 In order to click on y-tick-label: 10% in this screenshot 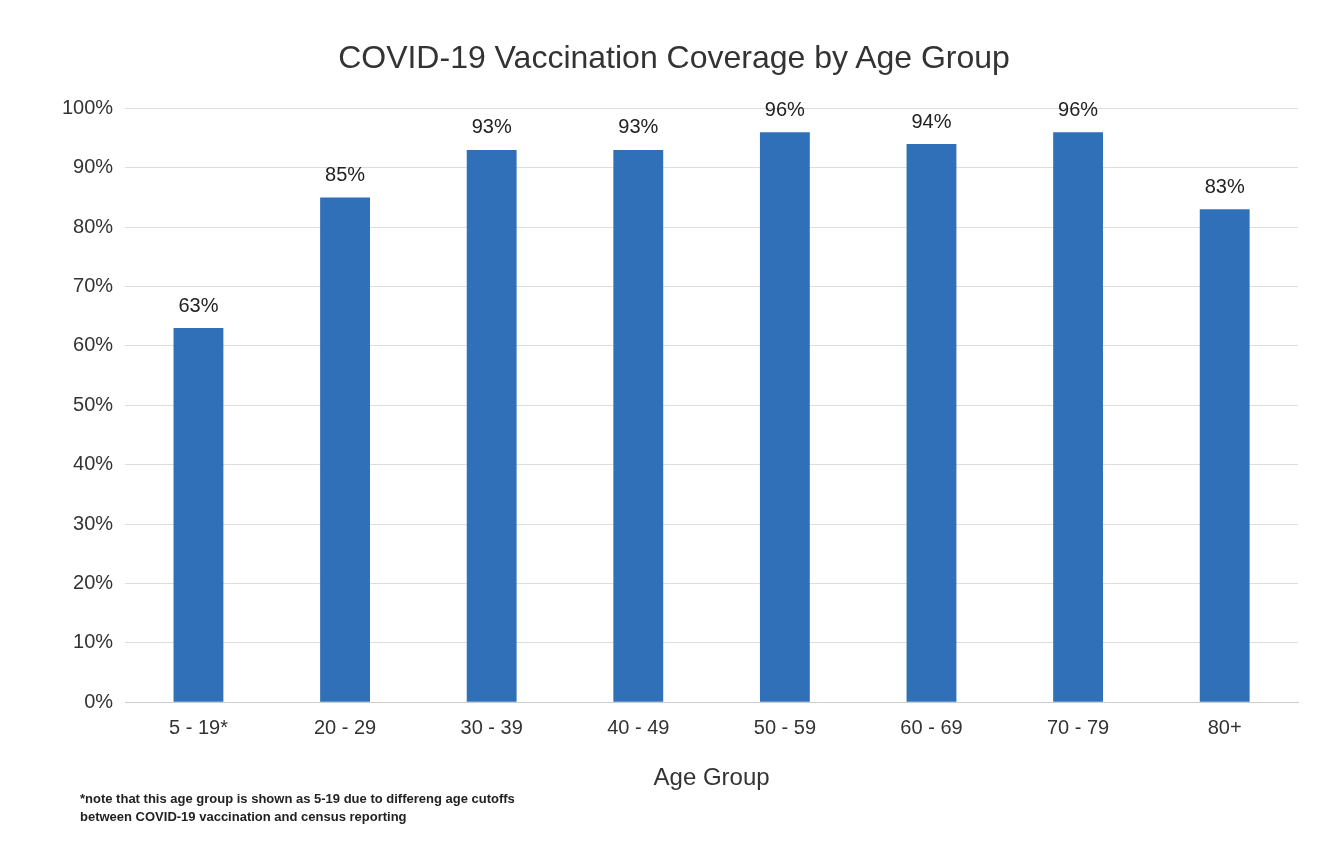, I will do `click(93, 641)`.